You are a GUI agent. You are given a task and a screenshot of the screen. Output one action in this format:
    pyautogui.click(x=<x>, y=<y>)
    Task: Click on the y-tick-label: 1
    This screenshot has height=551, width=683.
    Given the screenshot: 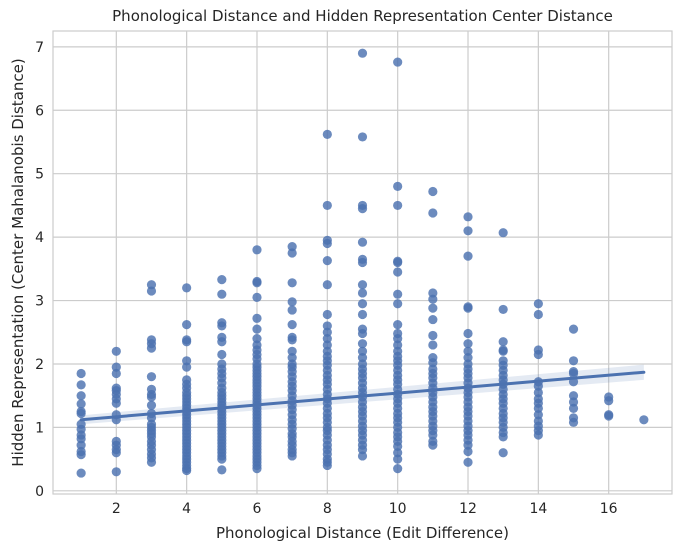 What is the action you would take?
    pyautogui.click(x=39, y=428)
    